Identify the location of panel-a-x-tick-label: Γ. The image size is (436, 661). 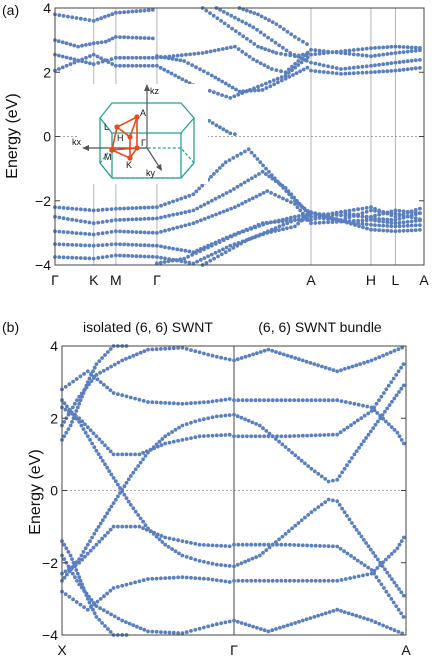
(55, 280).